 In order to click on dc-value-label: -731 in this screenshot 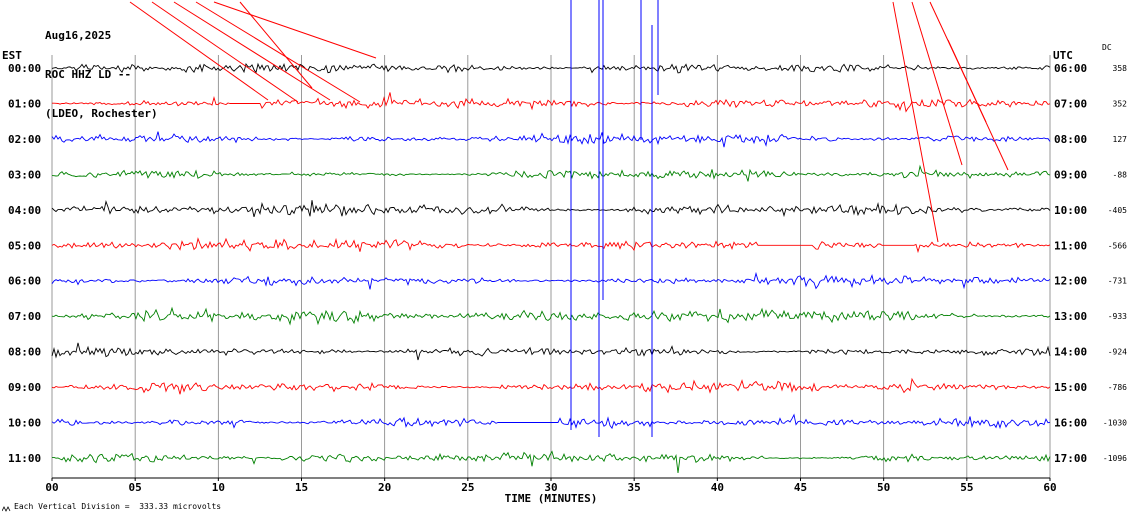, I will do `click(1117, 281)`.